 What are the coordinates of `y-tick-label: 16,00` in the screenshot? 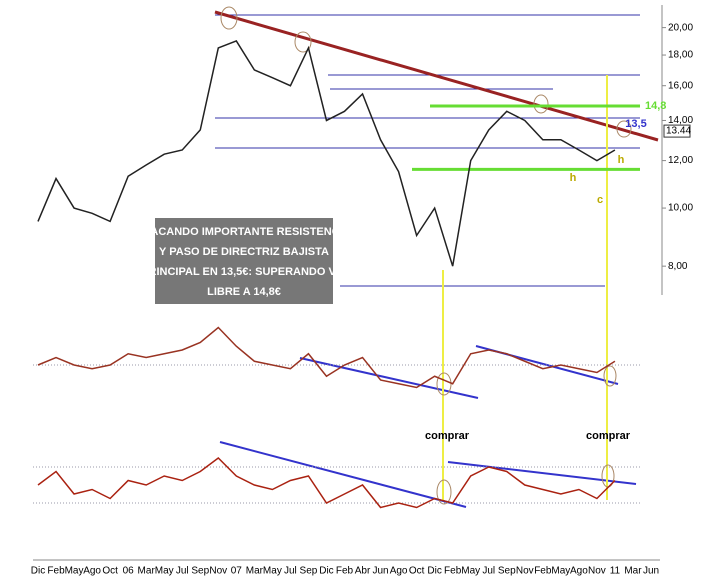 It's located at (680, 85).